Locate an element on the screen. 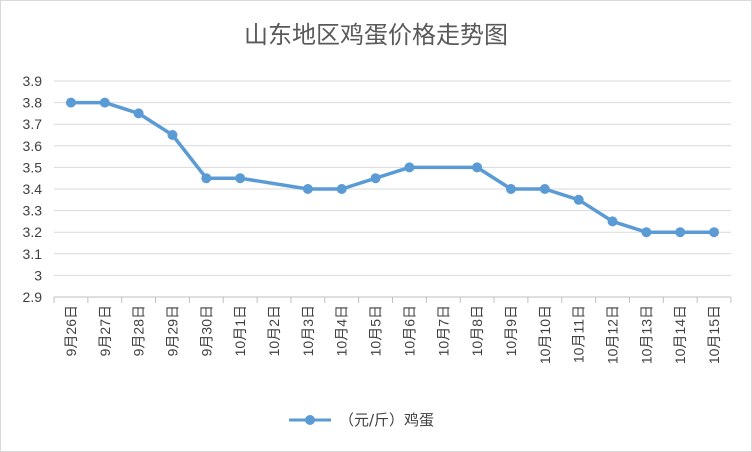 This screenshot has height=452, width=752. x-tick-label: 10月15日 is located at coordinates (714, 334).